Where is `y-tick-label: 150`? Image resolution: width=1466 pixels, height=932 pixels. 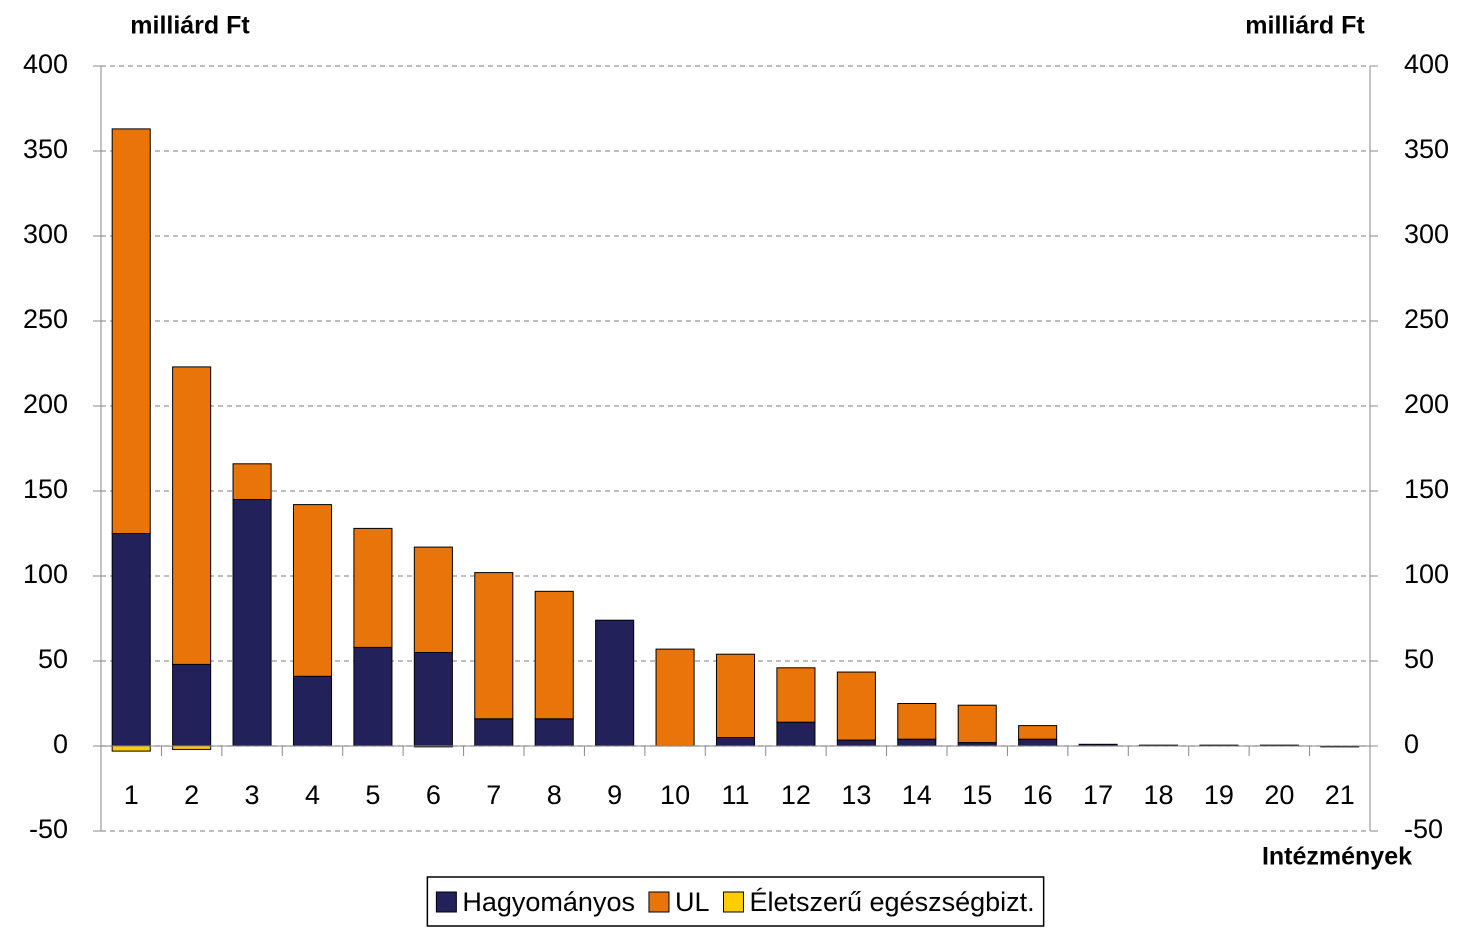
y-tick-label: 150 is located at coordinates (45, 489).